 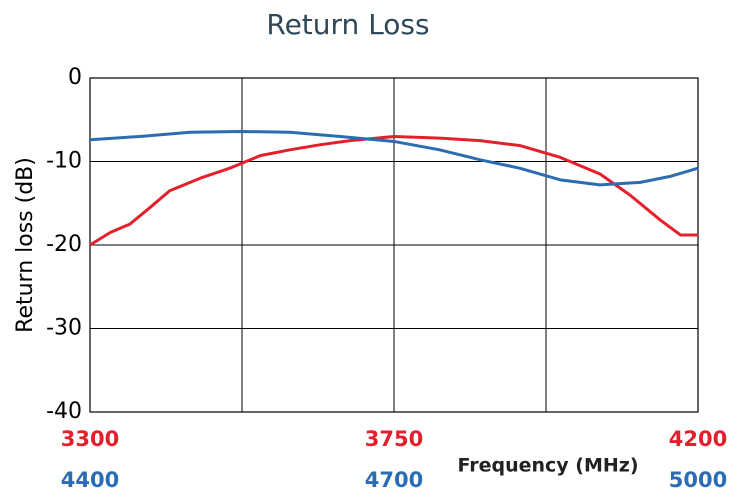 What do you see at coordinates (394, 158) in the screenshot?
I see `line-series` at bounding box center [394, 158].